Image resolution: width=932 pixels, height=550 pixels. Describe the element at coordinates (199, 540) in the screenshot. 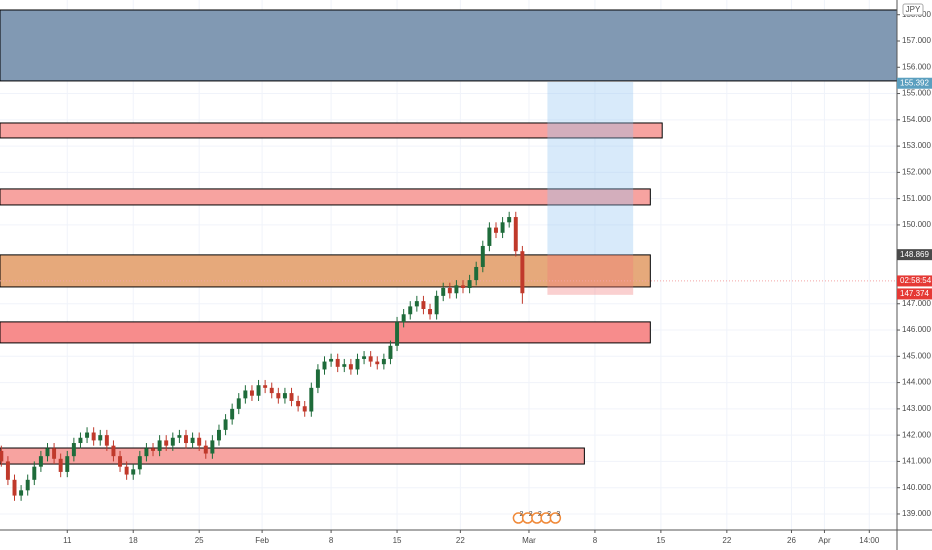

I see `x-tick-label: 25` at that location.